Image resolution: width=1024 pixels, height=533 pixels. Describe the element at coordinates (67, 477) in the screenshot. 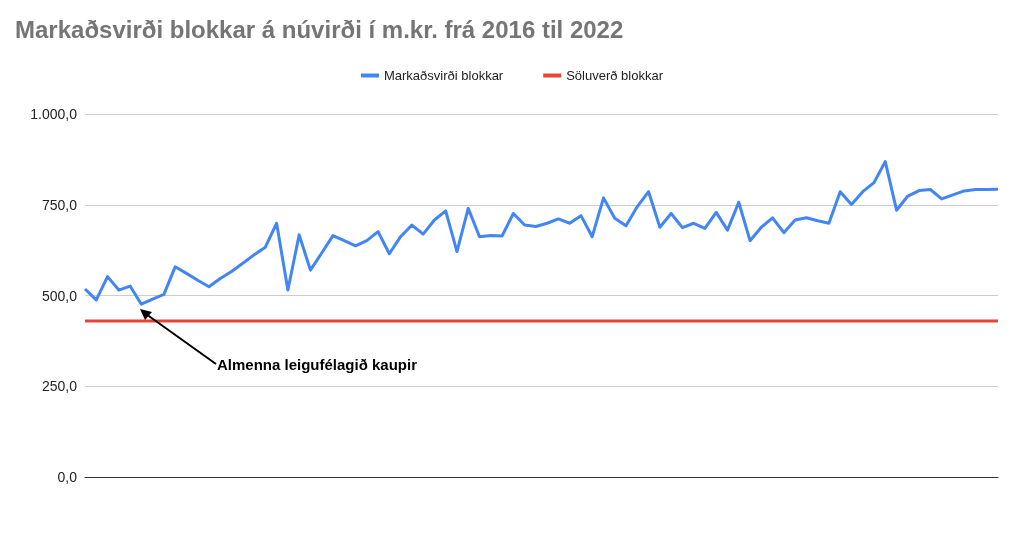

I see `y-tick-label: 0,0` at that location.